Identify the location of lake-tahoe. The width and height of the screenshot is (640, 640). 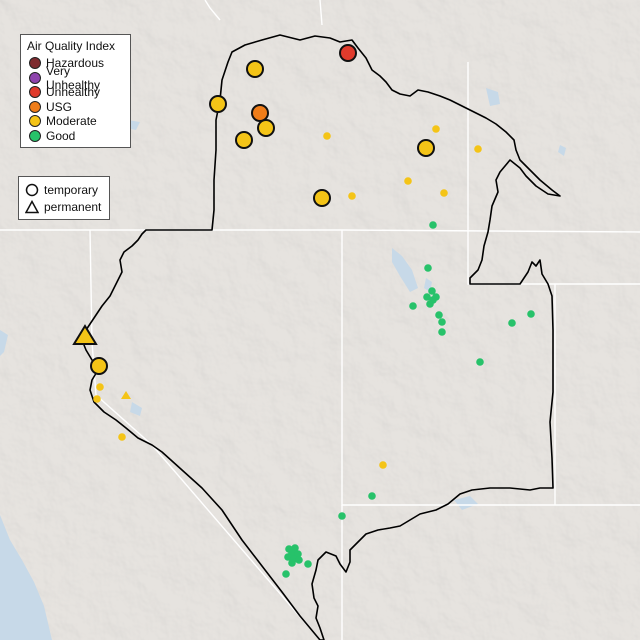
(136, 409).